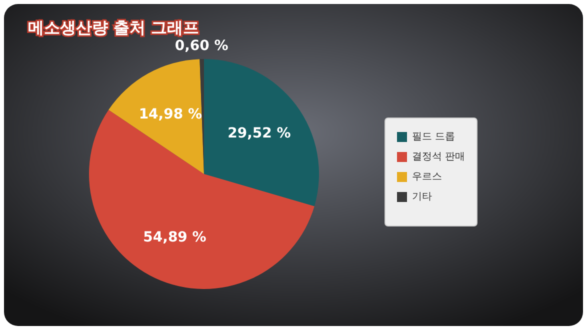 The image size is (587, 330). What do you see at coordinates (427, 177) in the screenshot?
I see `legend-label: 우르스` at bounding box center [427, 177].